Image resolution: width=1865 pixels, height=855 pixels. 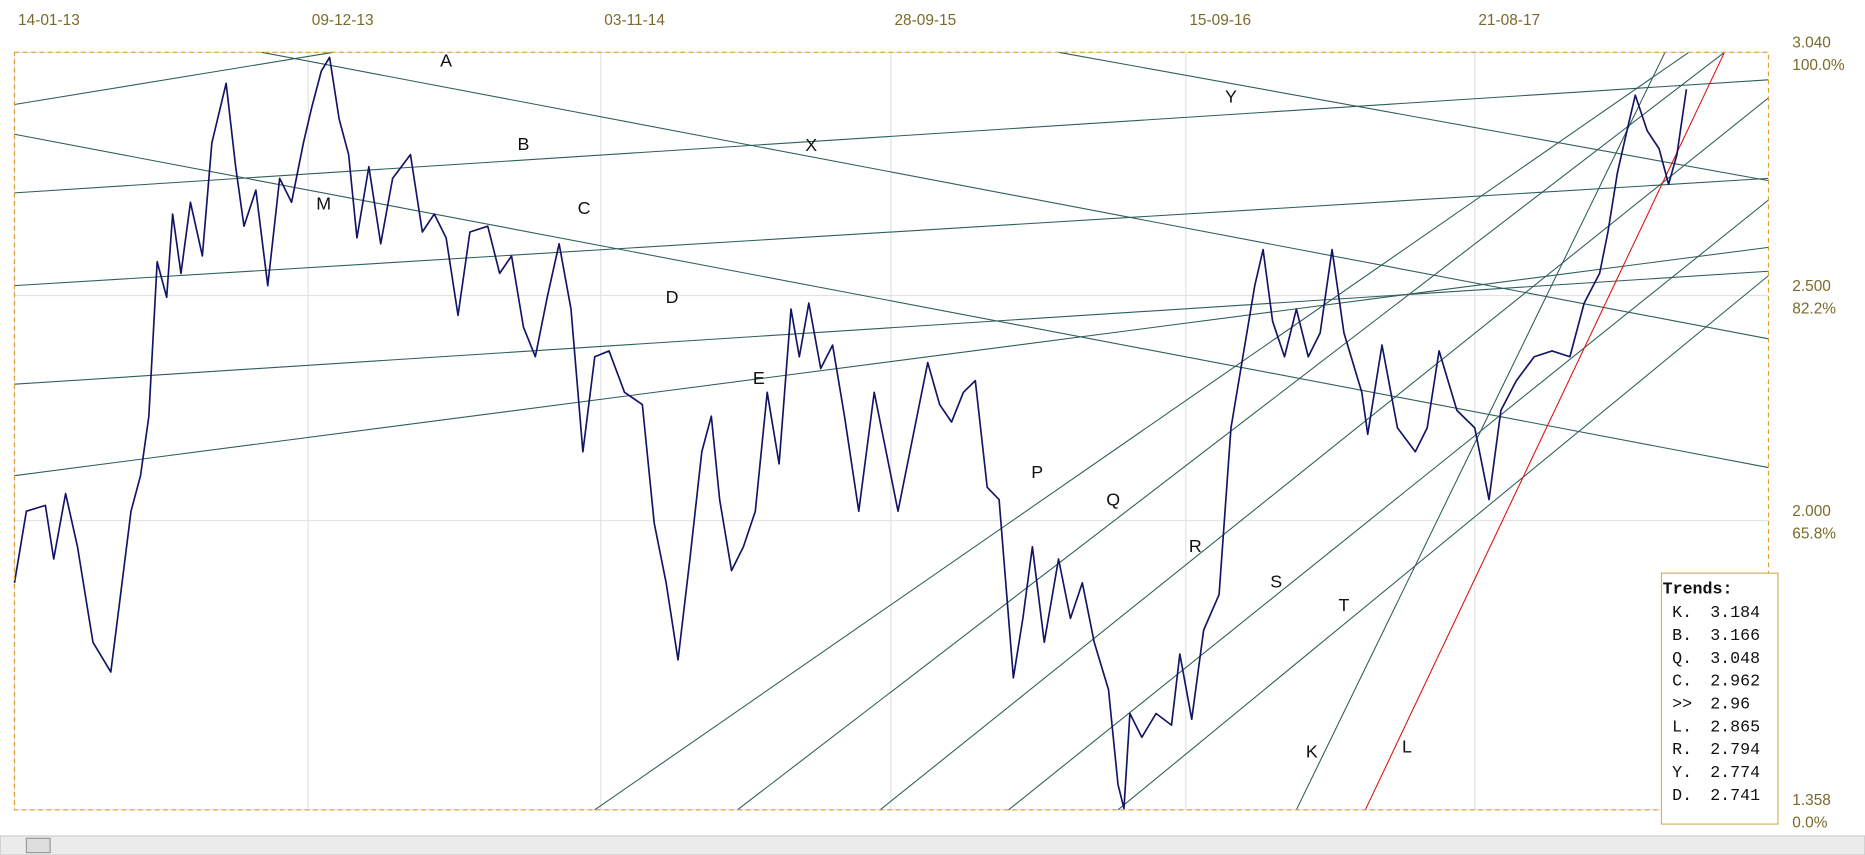 What do you see at coordinates (1735, 749) in the screenshot?
I see `trend-value: 2.794` at bounding box center [1735, 749].